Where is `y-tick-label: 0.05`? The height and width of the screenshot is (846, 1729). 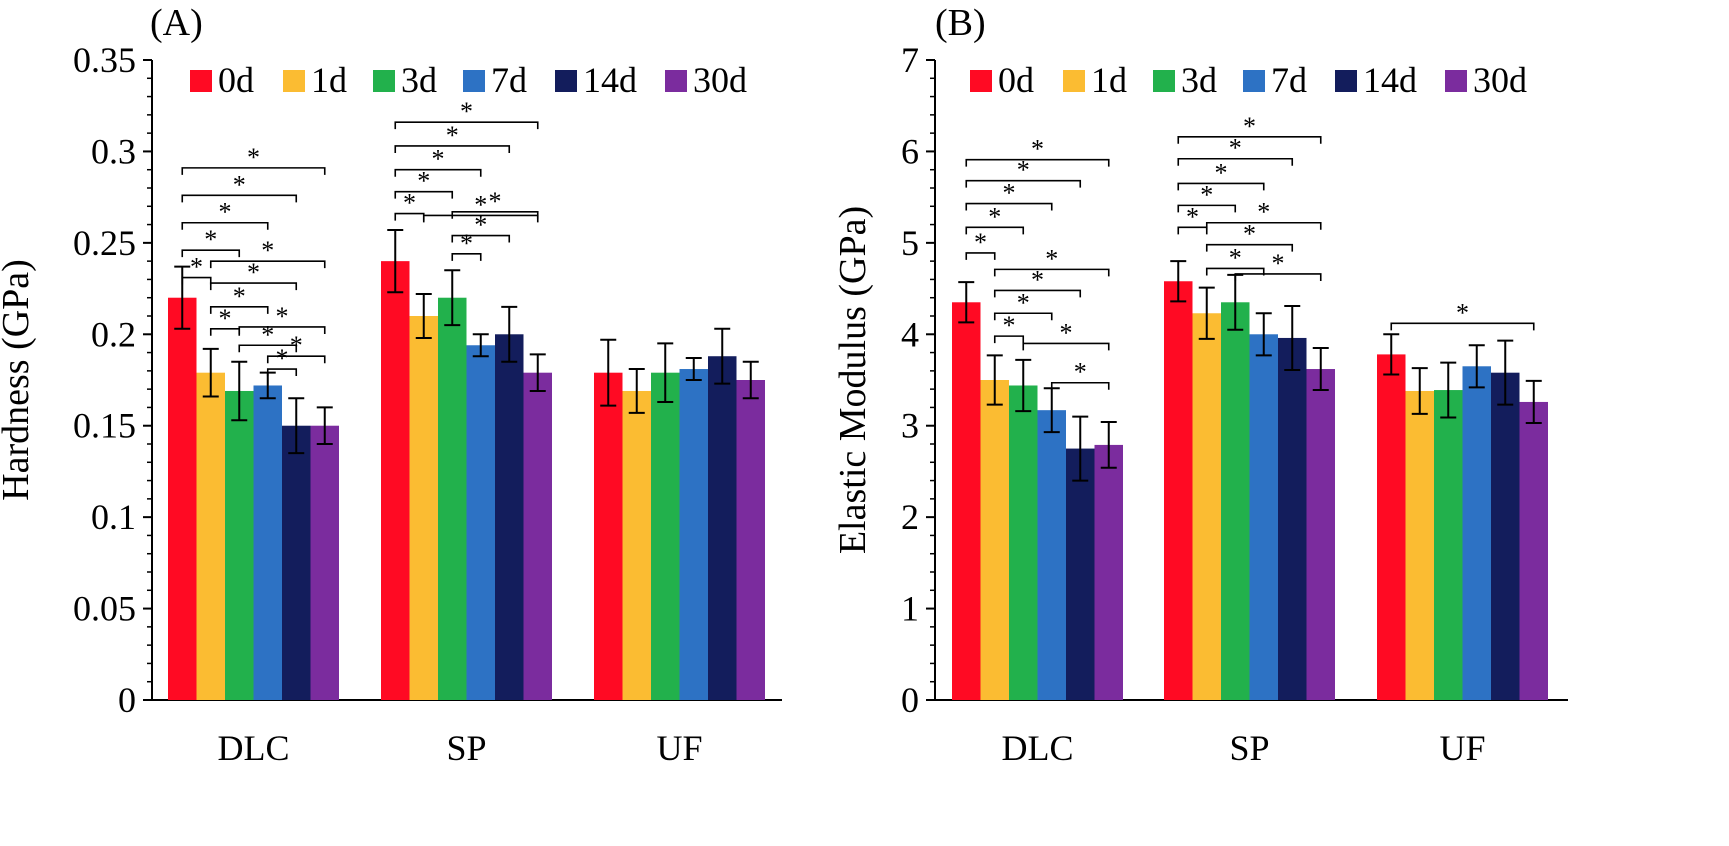 y-tick-label: 0.05 is located at coordinates (104, 609).